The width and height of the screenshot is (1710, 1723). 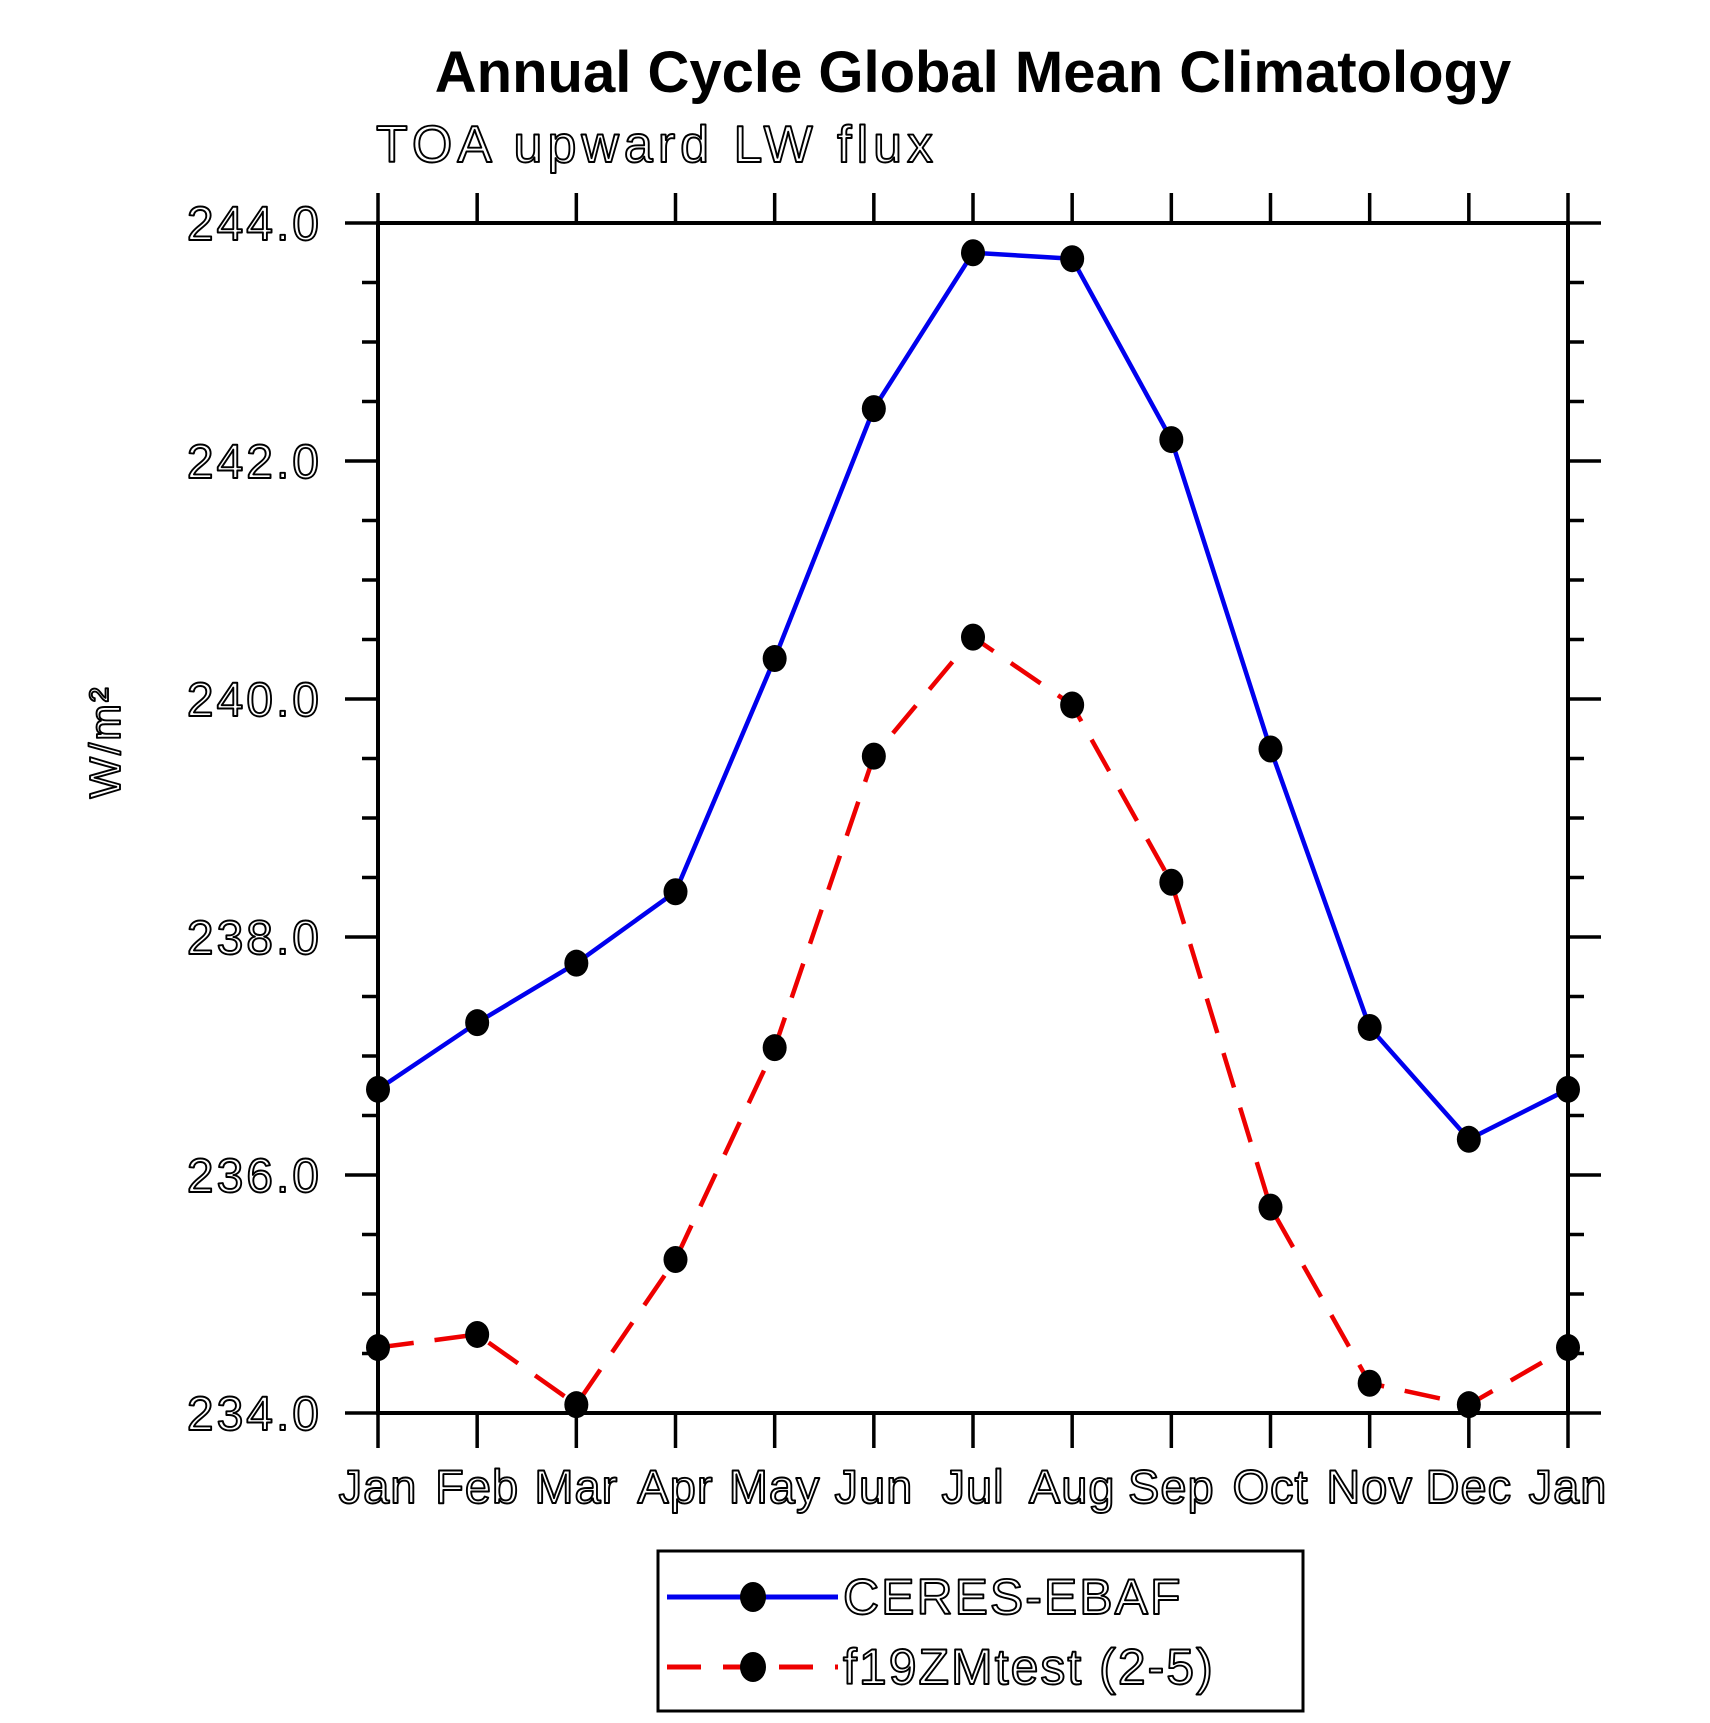 I want to click on legend-entry-ceres-ebaf: CERES-EBAF, so click(x=925, y=1597).